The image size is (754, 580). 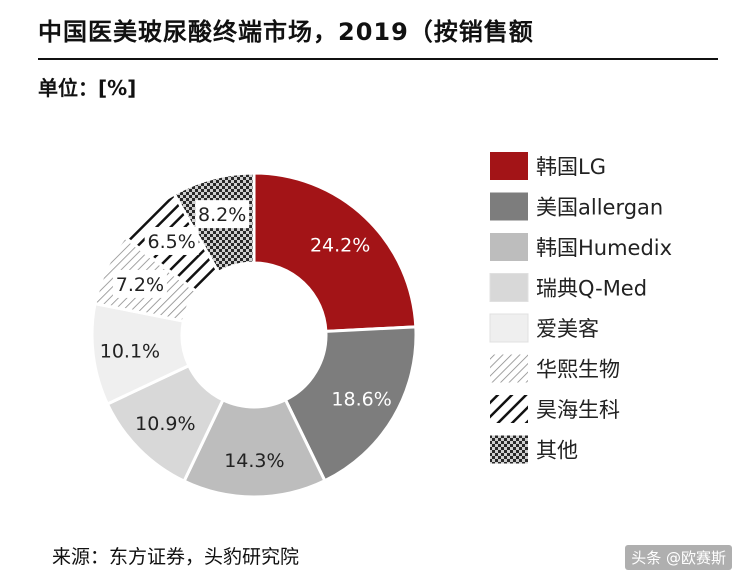 I want to click on watermark: 头条 @欧赛斯, so click(x=678, y=557).